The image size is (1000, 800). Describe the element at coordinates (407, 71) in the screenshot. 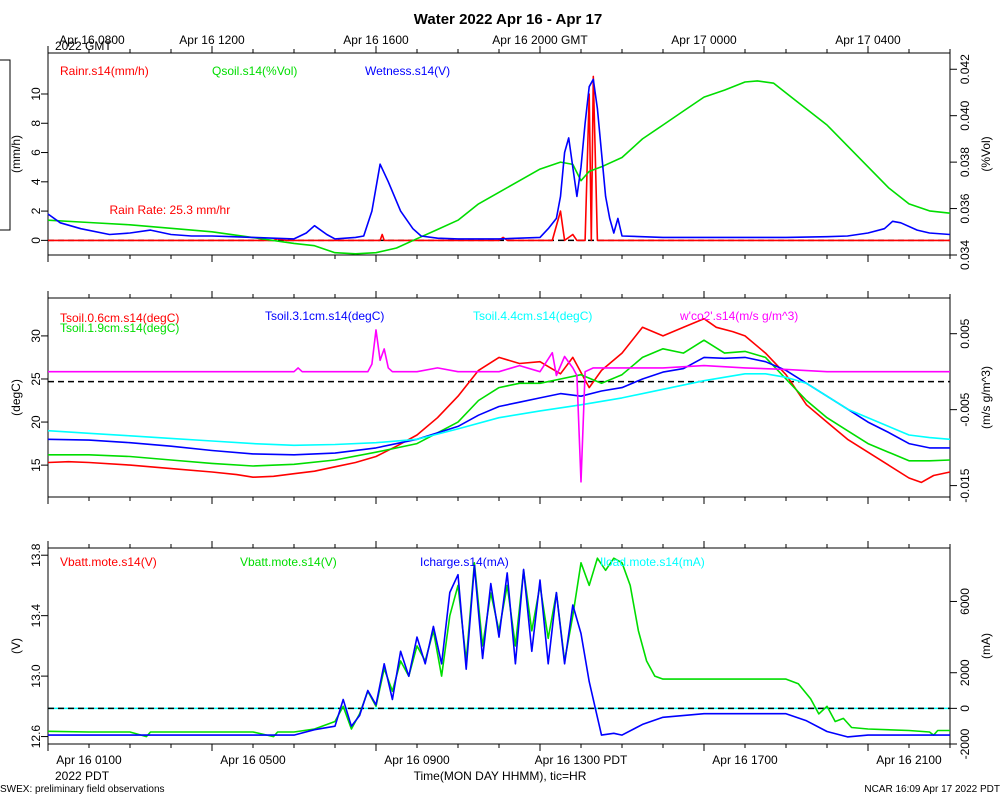

I see `legend-entry: Wetness.s14(V)` at that location.